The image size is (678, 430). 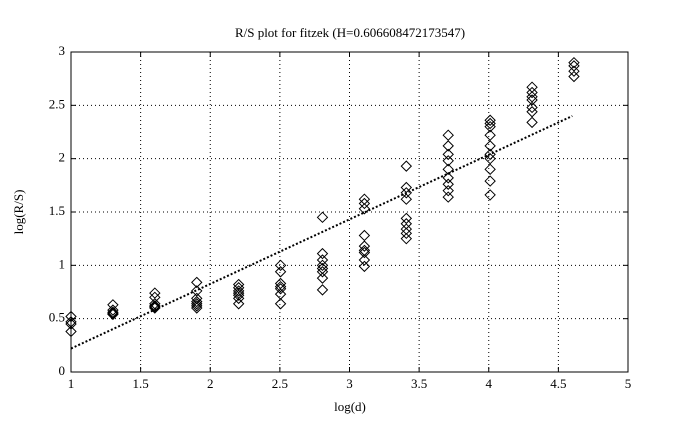 I want to click on y-tick-label: 3, so click(x=62, y=50).